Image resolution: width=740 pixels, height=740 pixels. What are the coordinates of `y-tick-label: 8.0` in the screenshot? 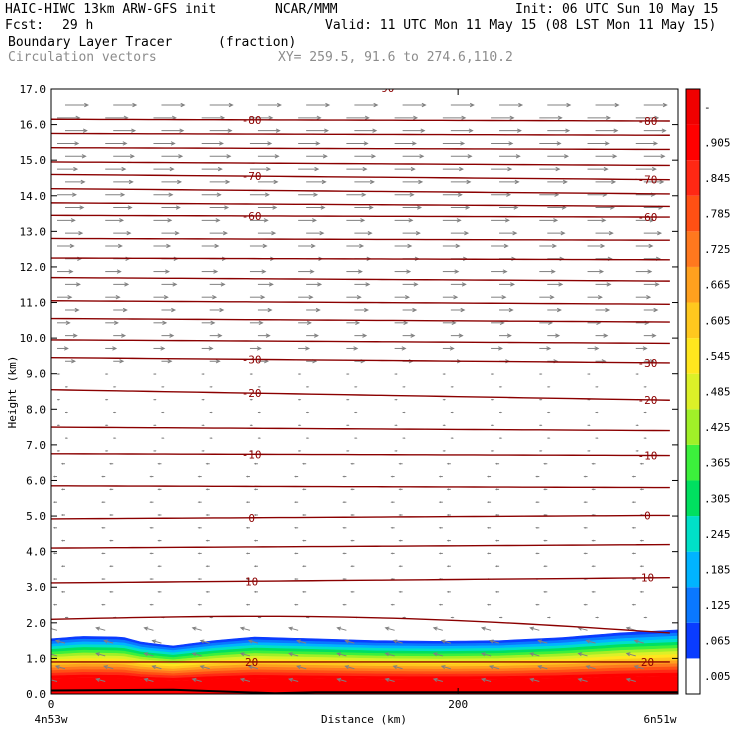 It's located at (36, 409).